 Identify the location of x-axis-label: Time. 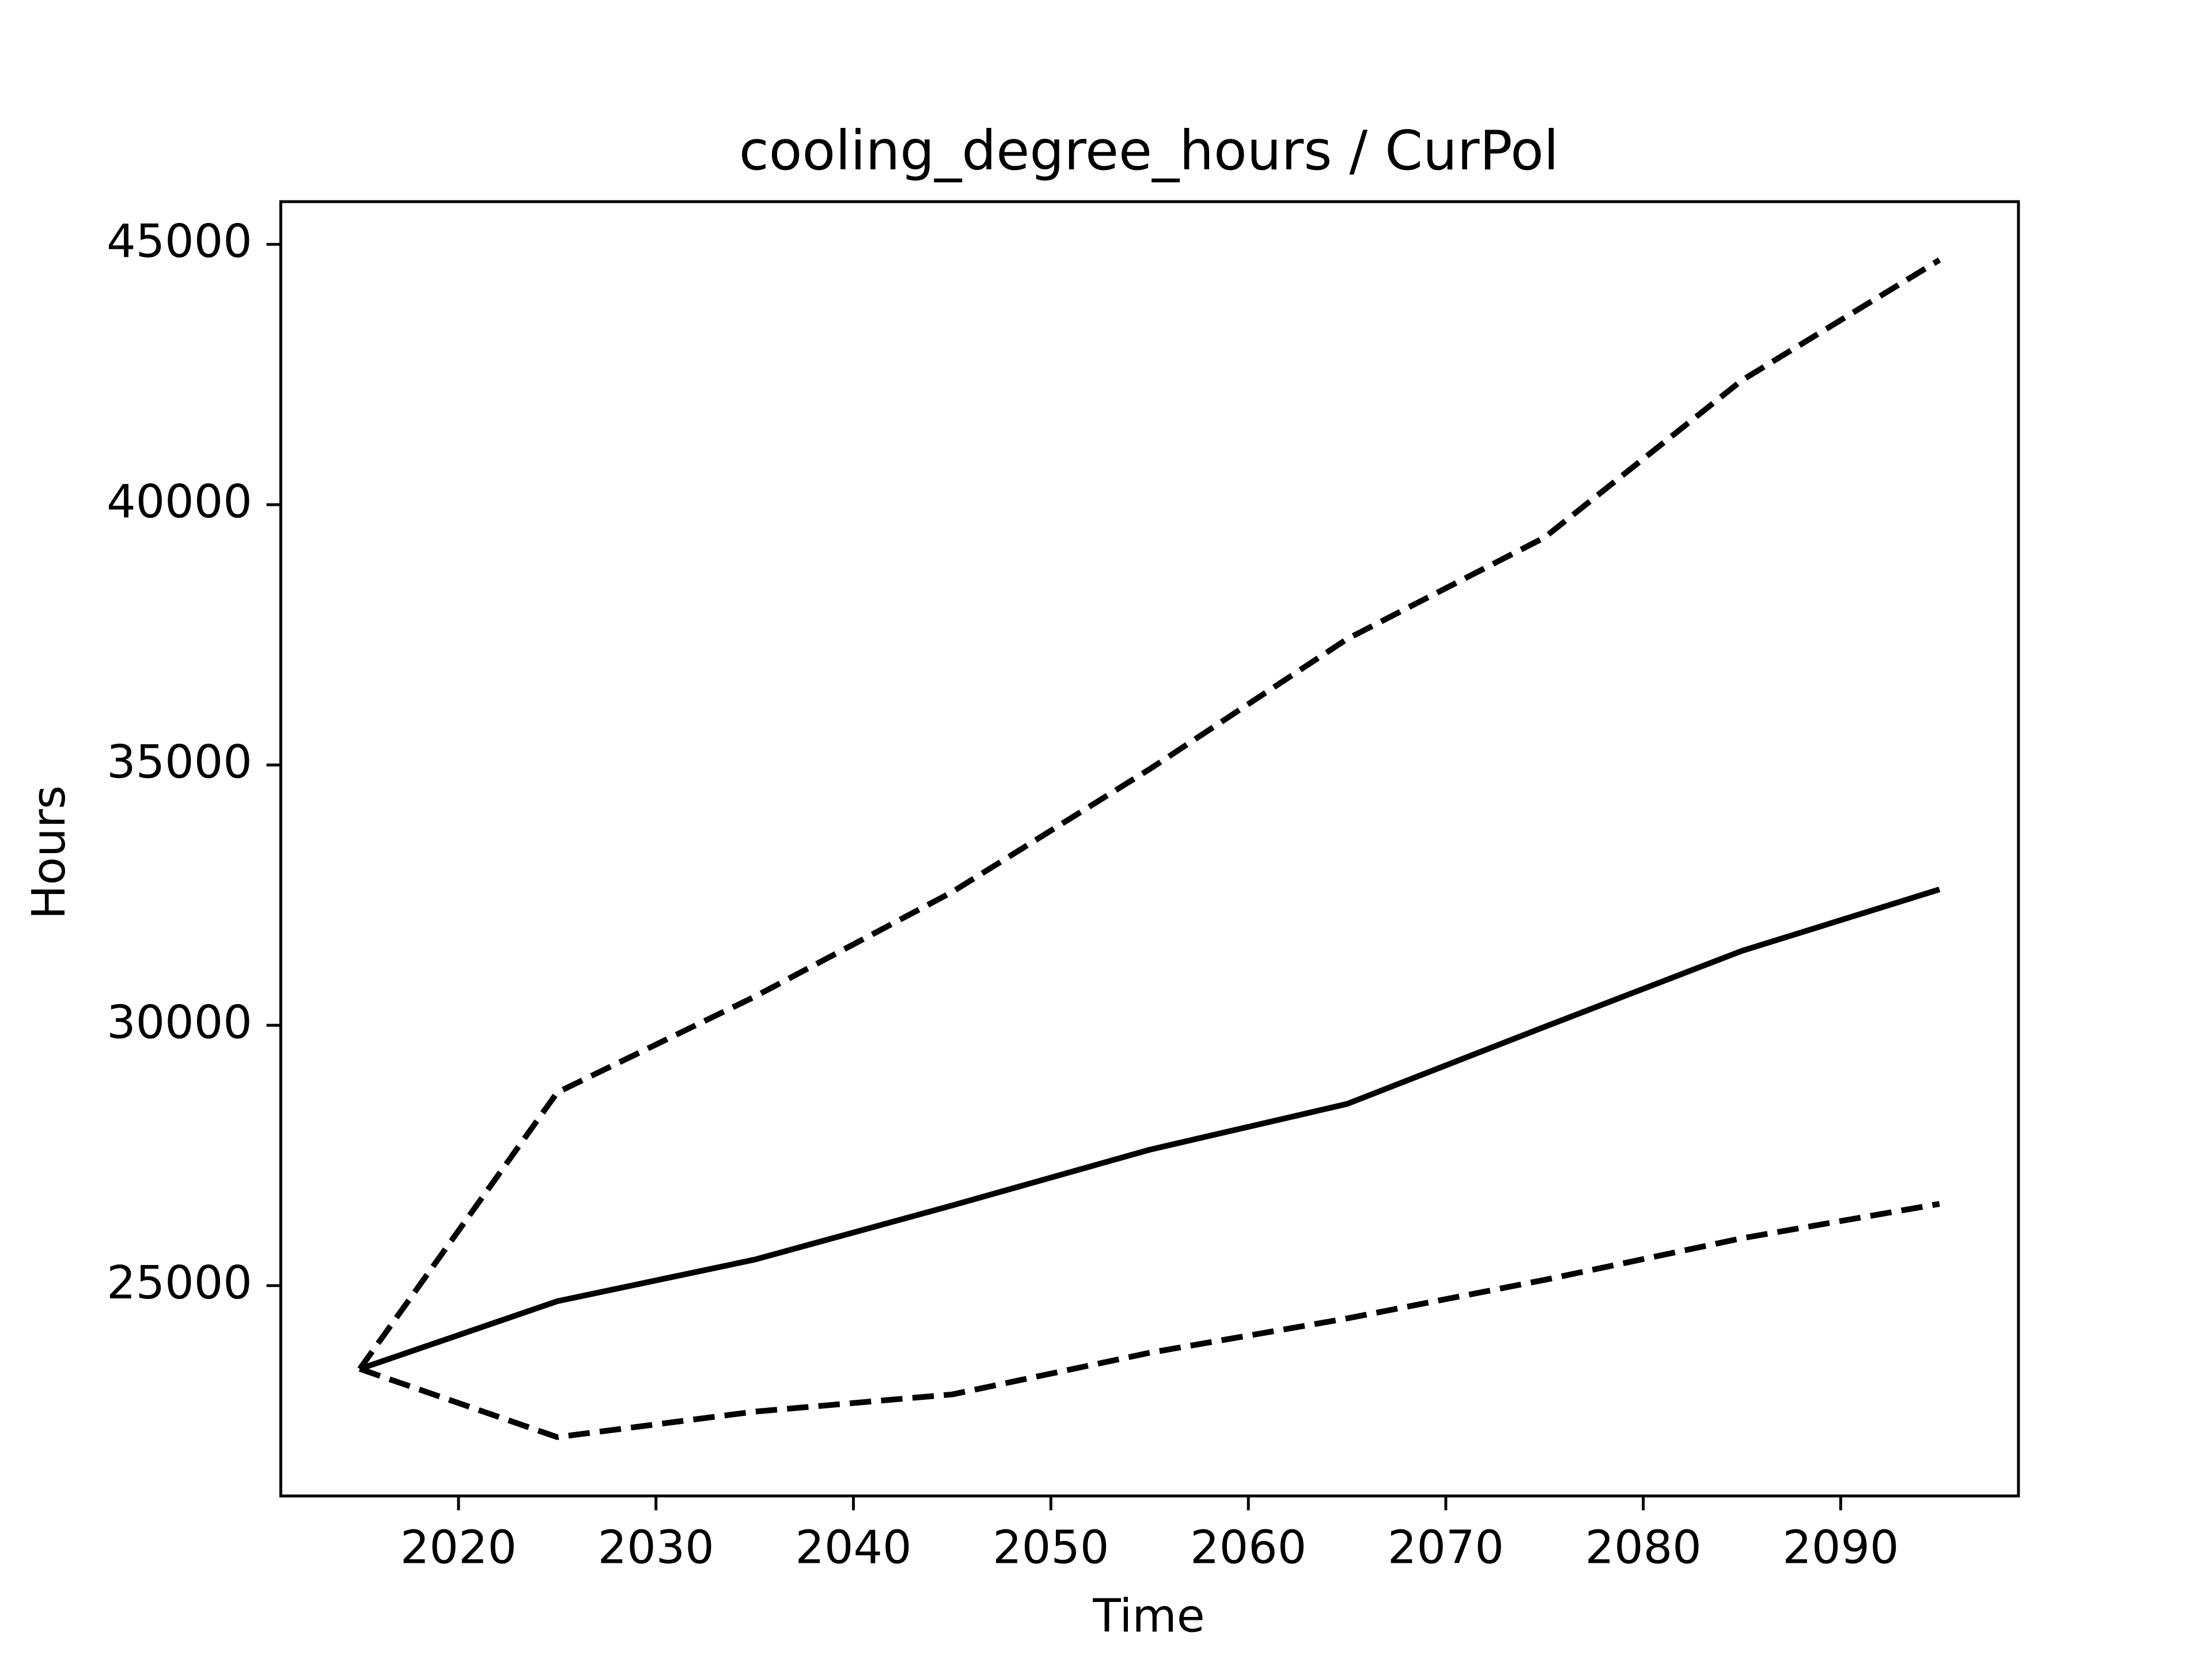
(1148, 1615).